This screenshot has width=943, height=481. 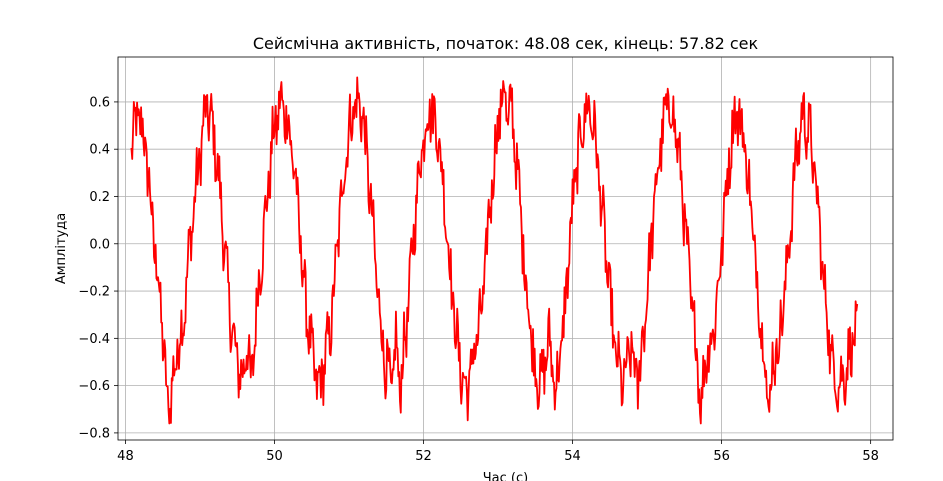 I want to click on x-tick-label: 56, so click(x=721, y=456).